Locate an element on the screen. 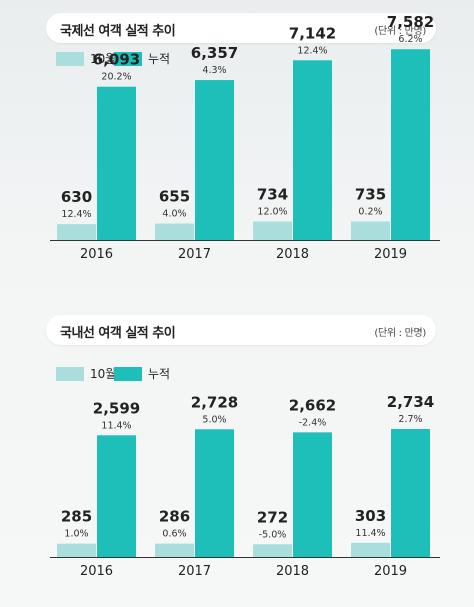  growth-label: 2.7% is located at coordinates (410, 419).